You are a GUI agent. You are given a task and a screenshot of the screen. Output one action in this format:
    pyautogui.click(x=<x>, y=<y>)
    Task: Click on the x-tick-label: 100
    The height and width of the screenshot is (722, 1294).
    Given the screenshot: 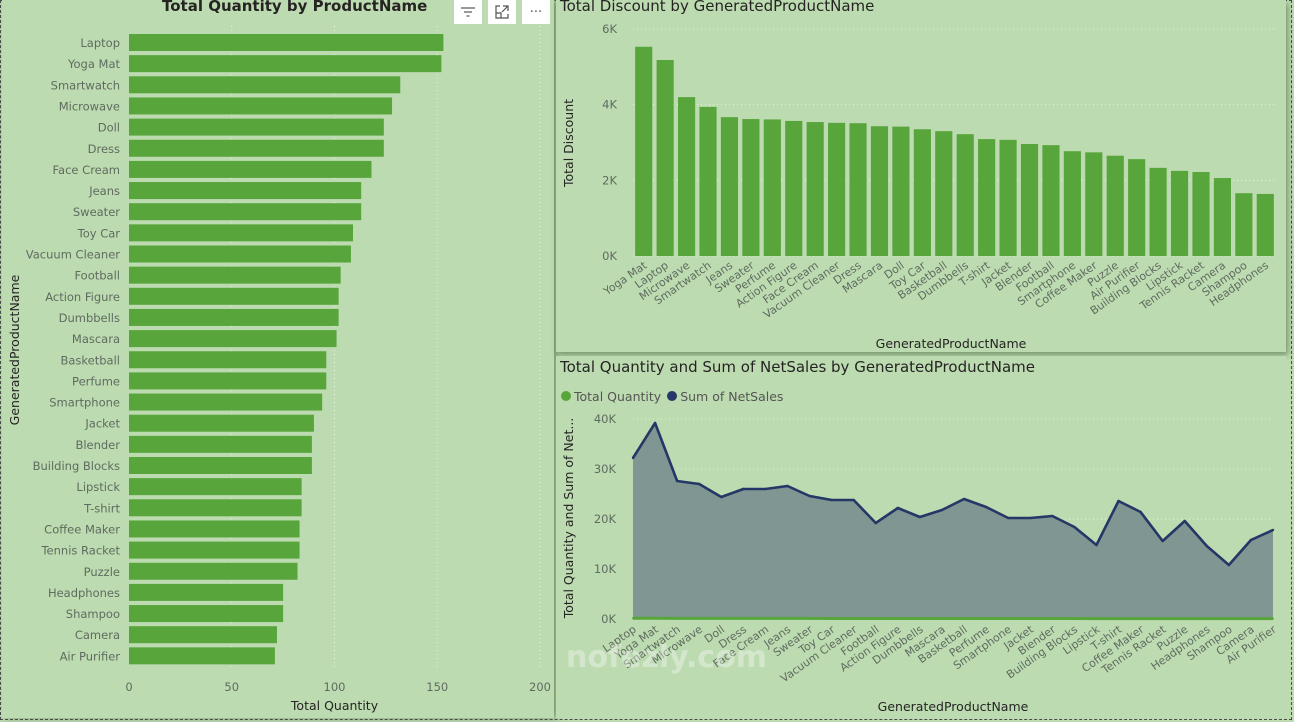 What is the action you would take?
    pyautogui.click(x=335, y=687)
    